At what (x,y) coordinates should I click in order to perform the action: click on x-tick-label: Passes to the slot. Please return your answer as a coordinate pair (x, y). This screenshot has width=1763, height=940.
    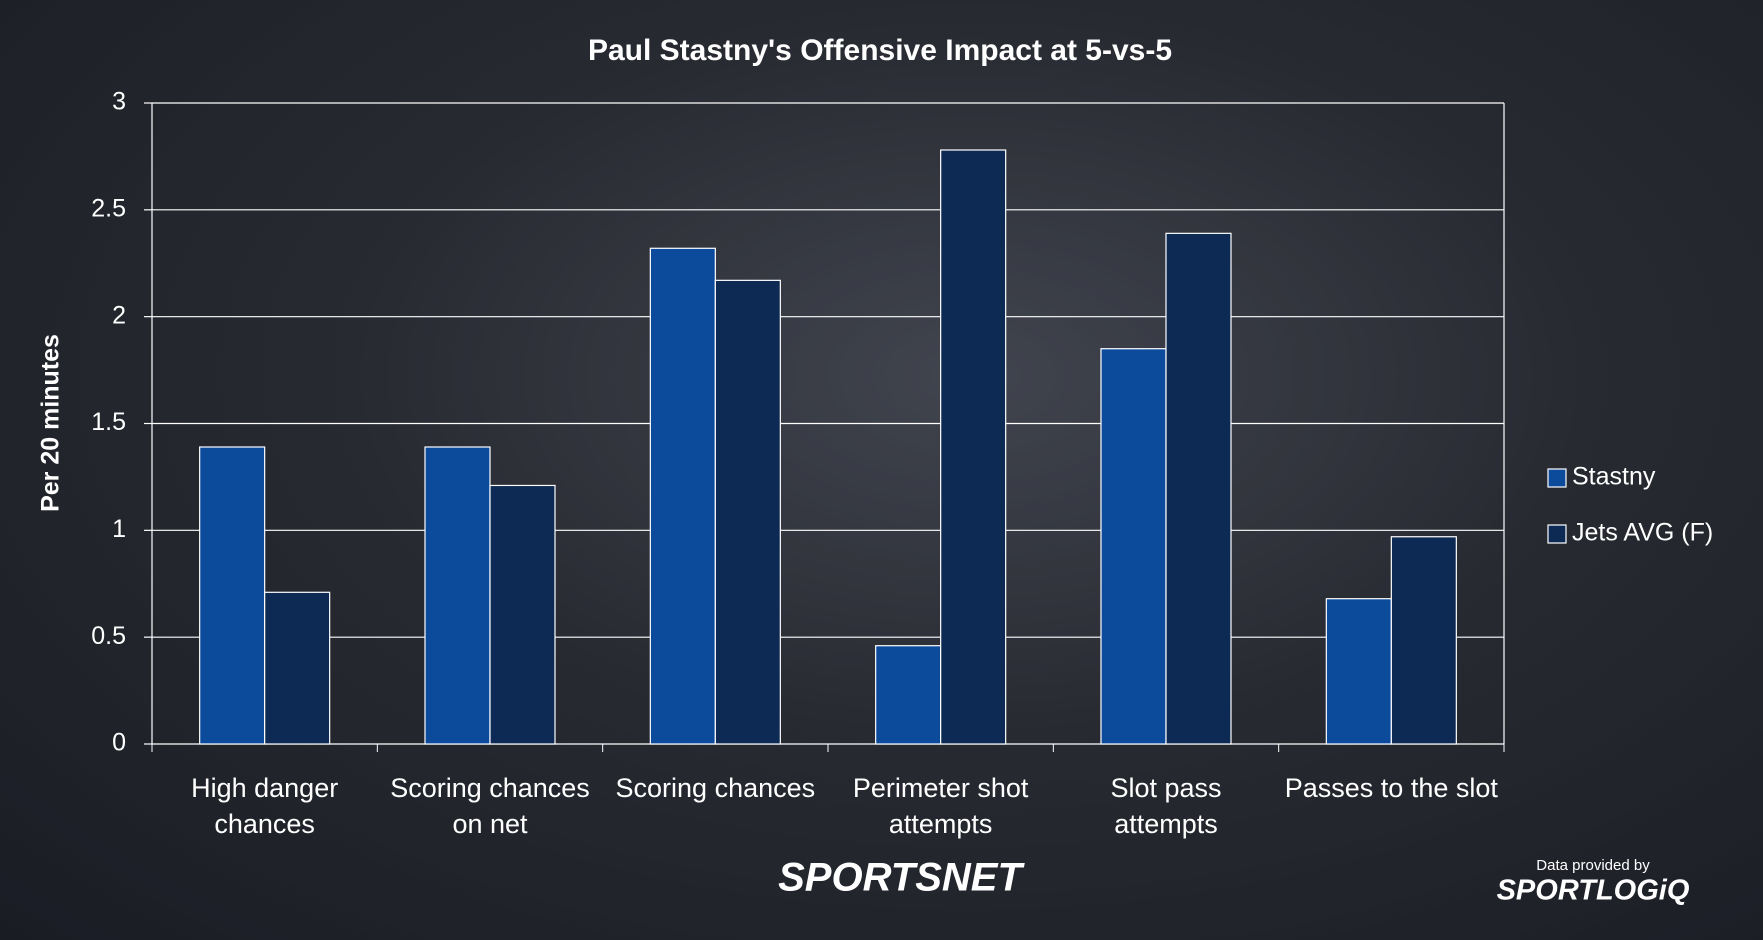
    Looking at the image, I should click on (1391, 788).